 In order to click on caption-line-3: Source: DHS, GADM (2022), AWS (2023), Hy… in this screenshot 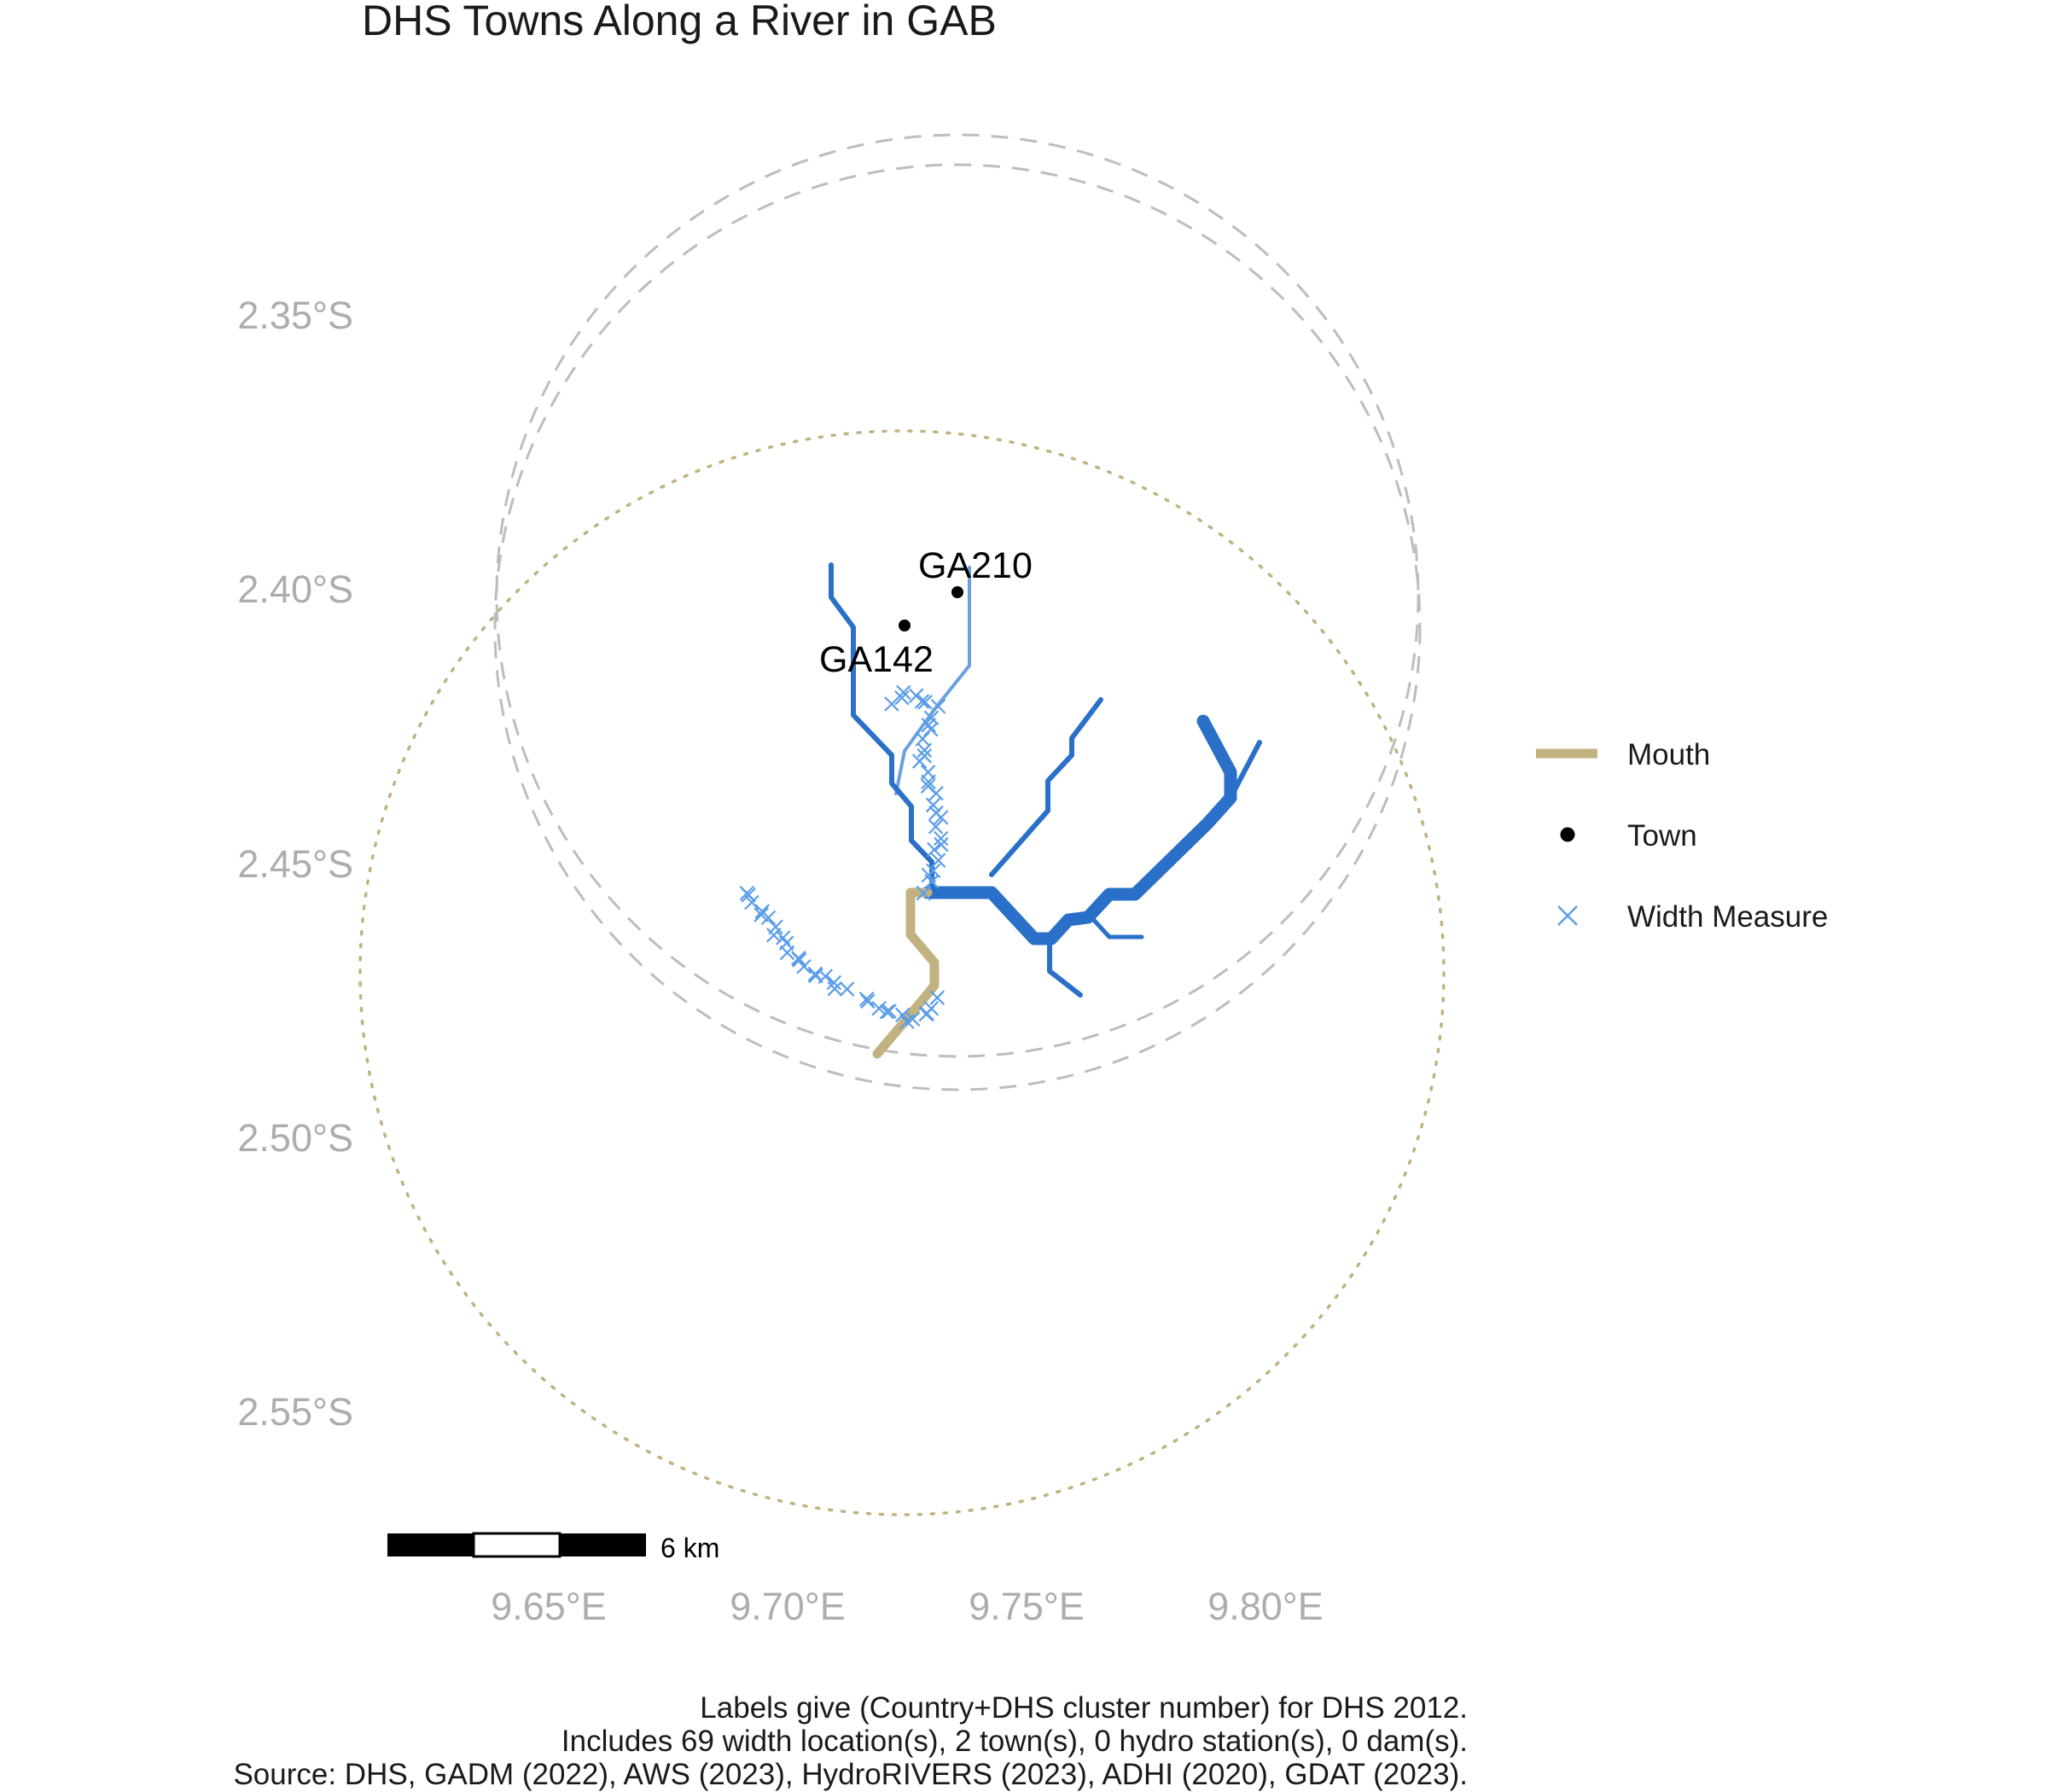, I will do `click(850, 1775)`.